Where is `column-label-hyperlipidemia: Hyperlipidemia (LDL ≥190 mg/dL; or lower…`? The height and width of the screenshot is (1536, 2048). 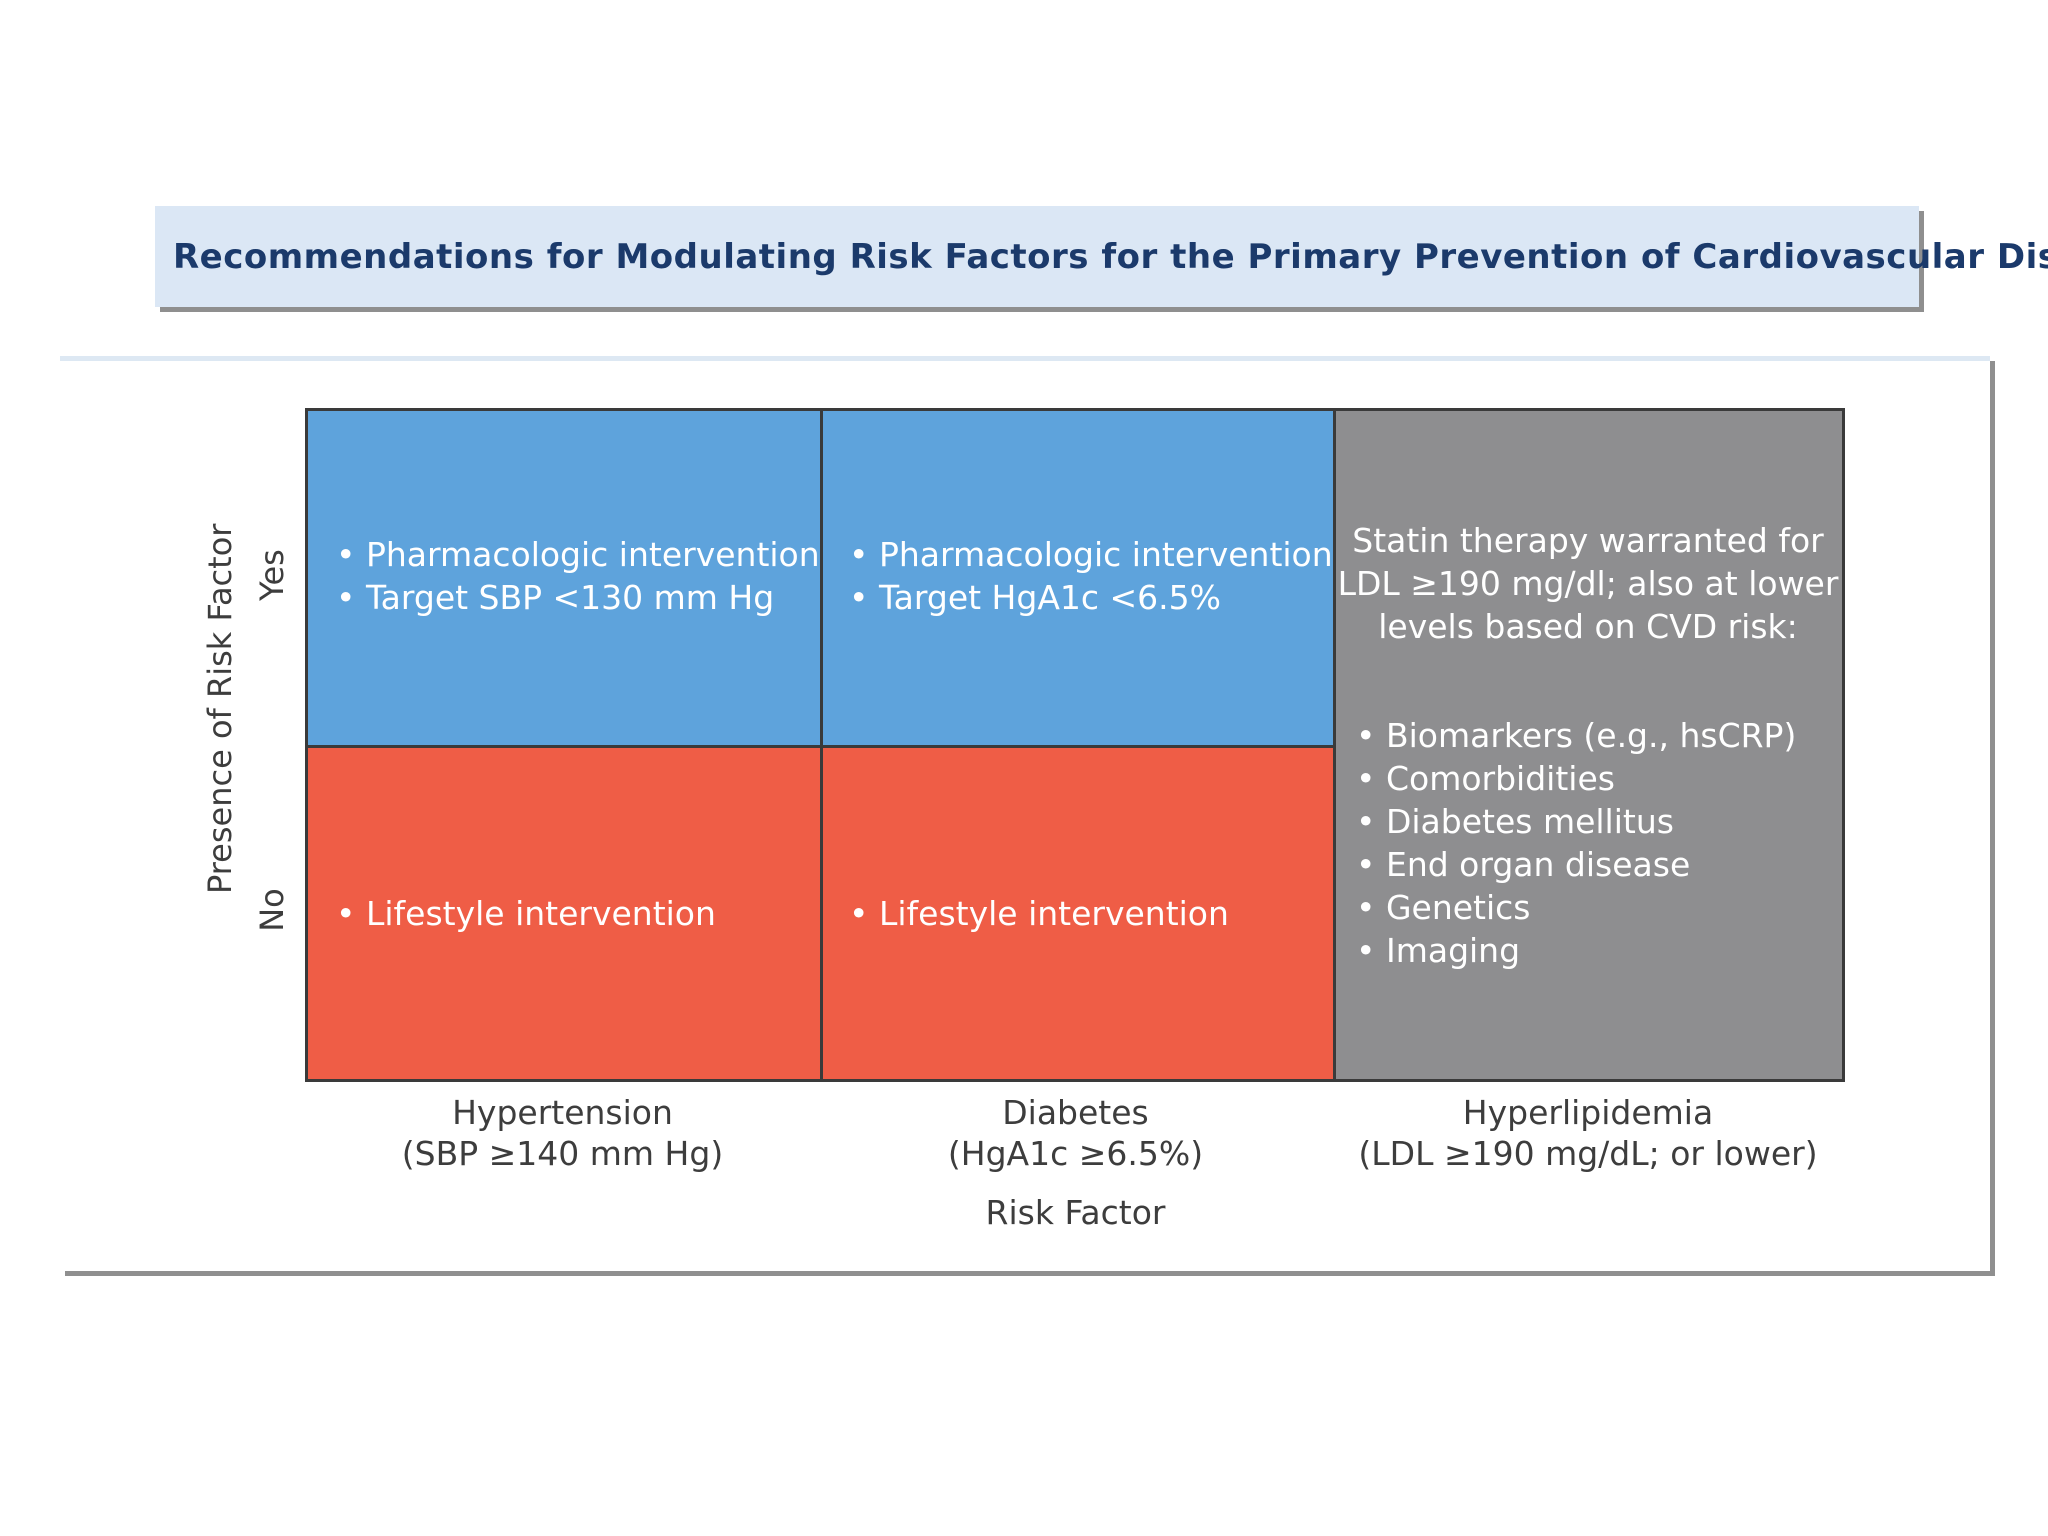
column-label-hyperlipidemia: Hyperlipidemia (LDL ≥190 mg/dL; or lower… is located at coordinates (1588, 1133).